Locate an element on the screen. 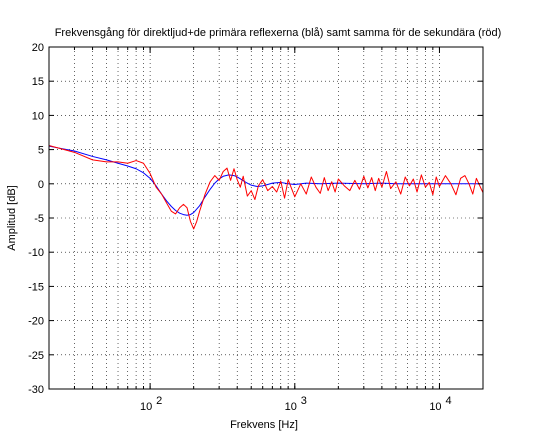 This screenshot has height=432, width=556. y-tick-label: -20 is located at coordinates (36, 322).